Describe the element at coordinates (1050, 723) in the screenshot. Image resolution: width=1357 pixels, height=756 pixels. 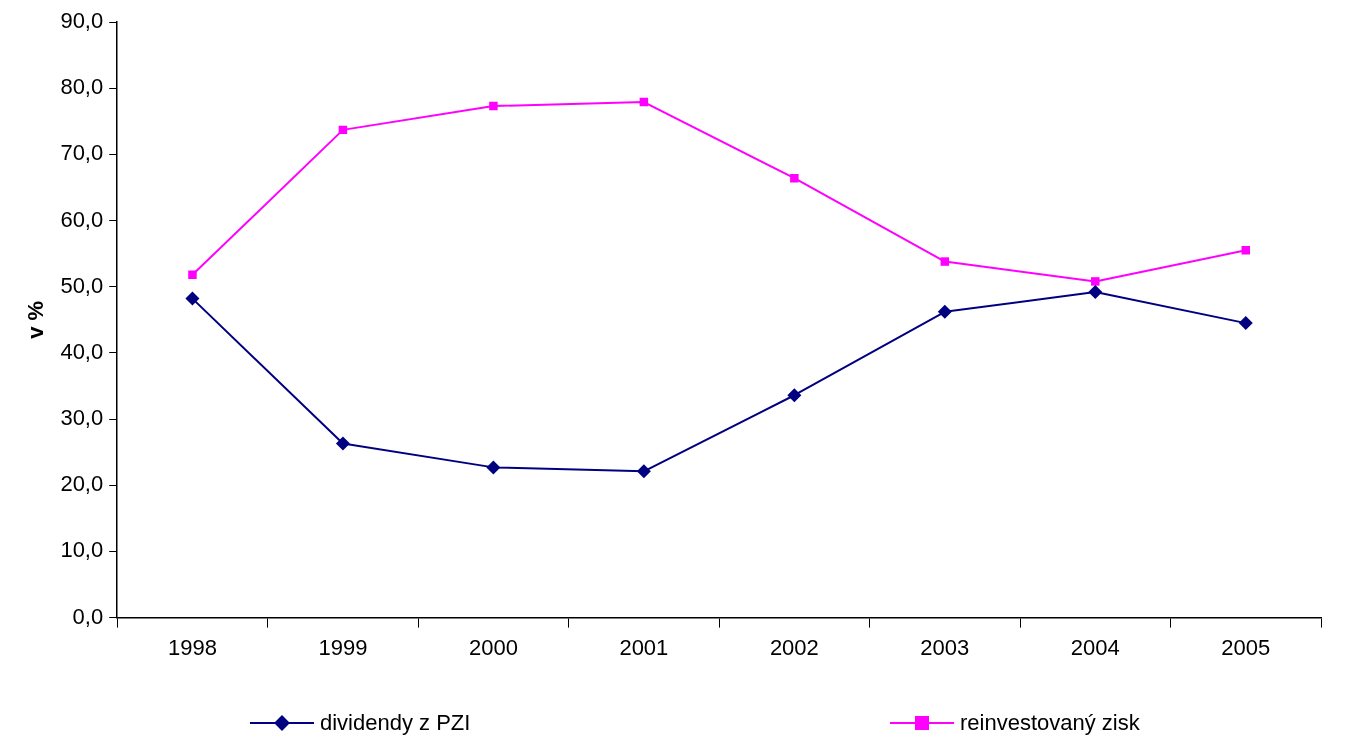
I see `legend-label: reinvestovaný zisk` at that location.